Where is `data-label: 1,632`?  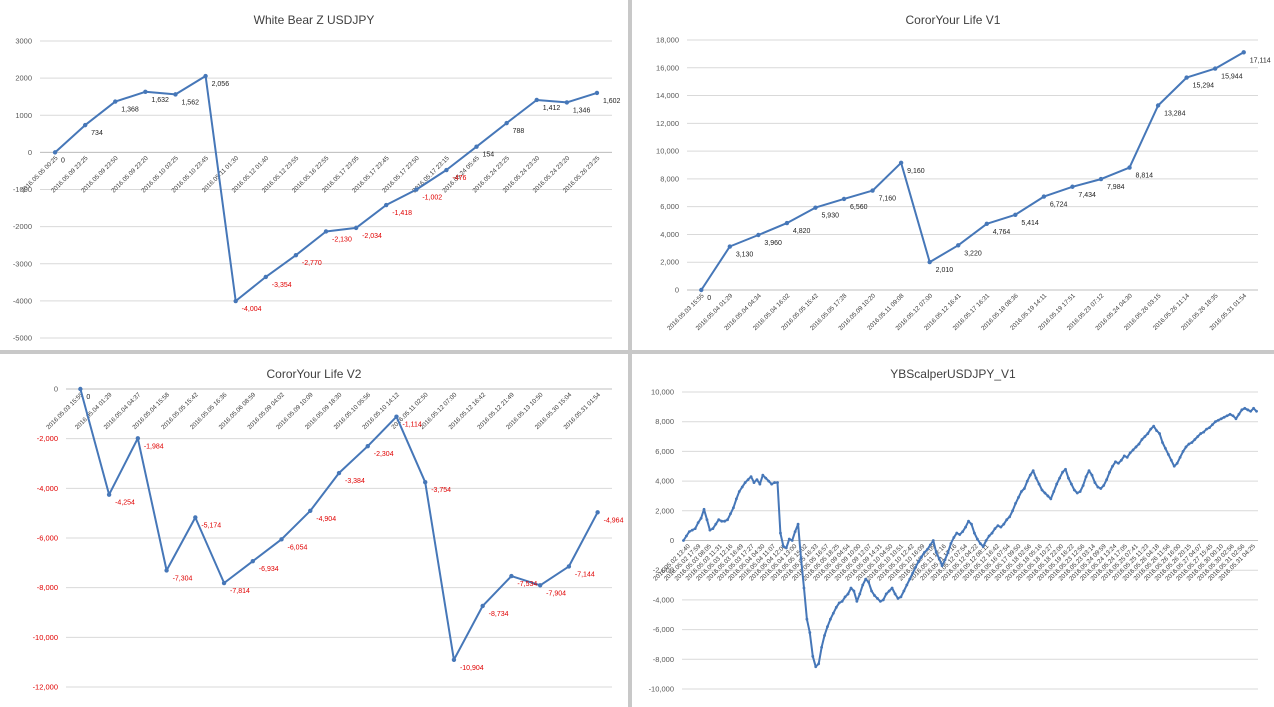
data-label: 1,632 is located at coordinates (160, 100).